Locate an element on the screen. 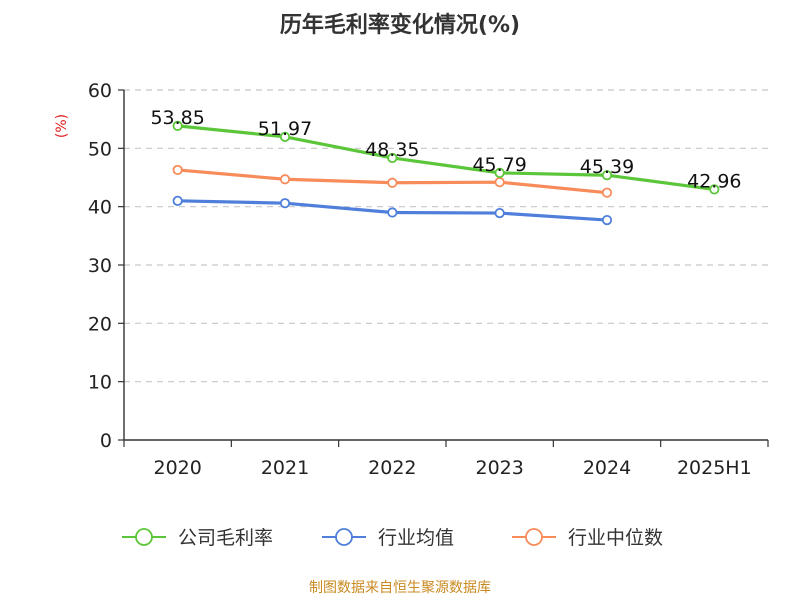  x-tick-label: 2024 is located at coordinates (607, 468).